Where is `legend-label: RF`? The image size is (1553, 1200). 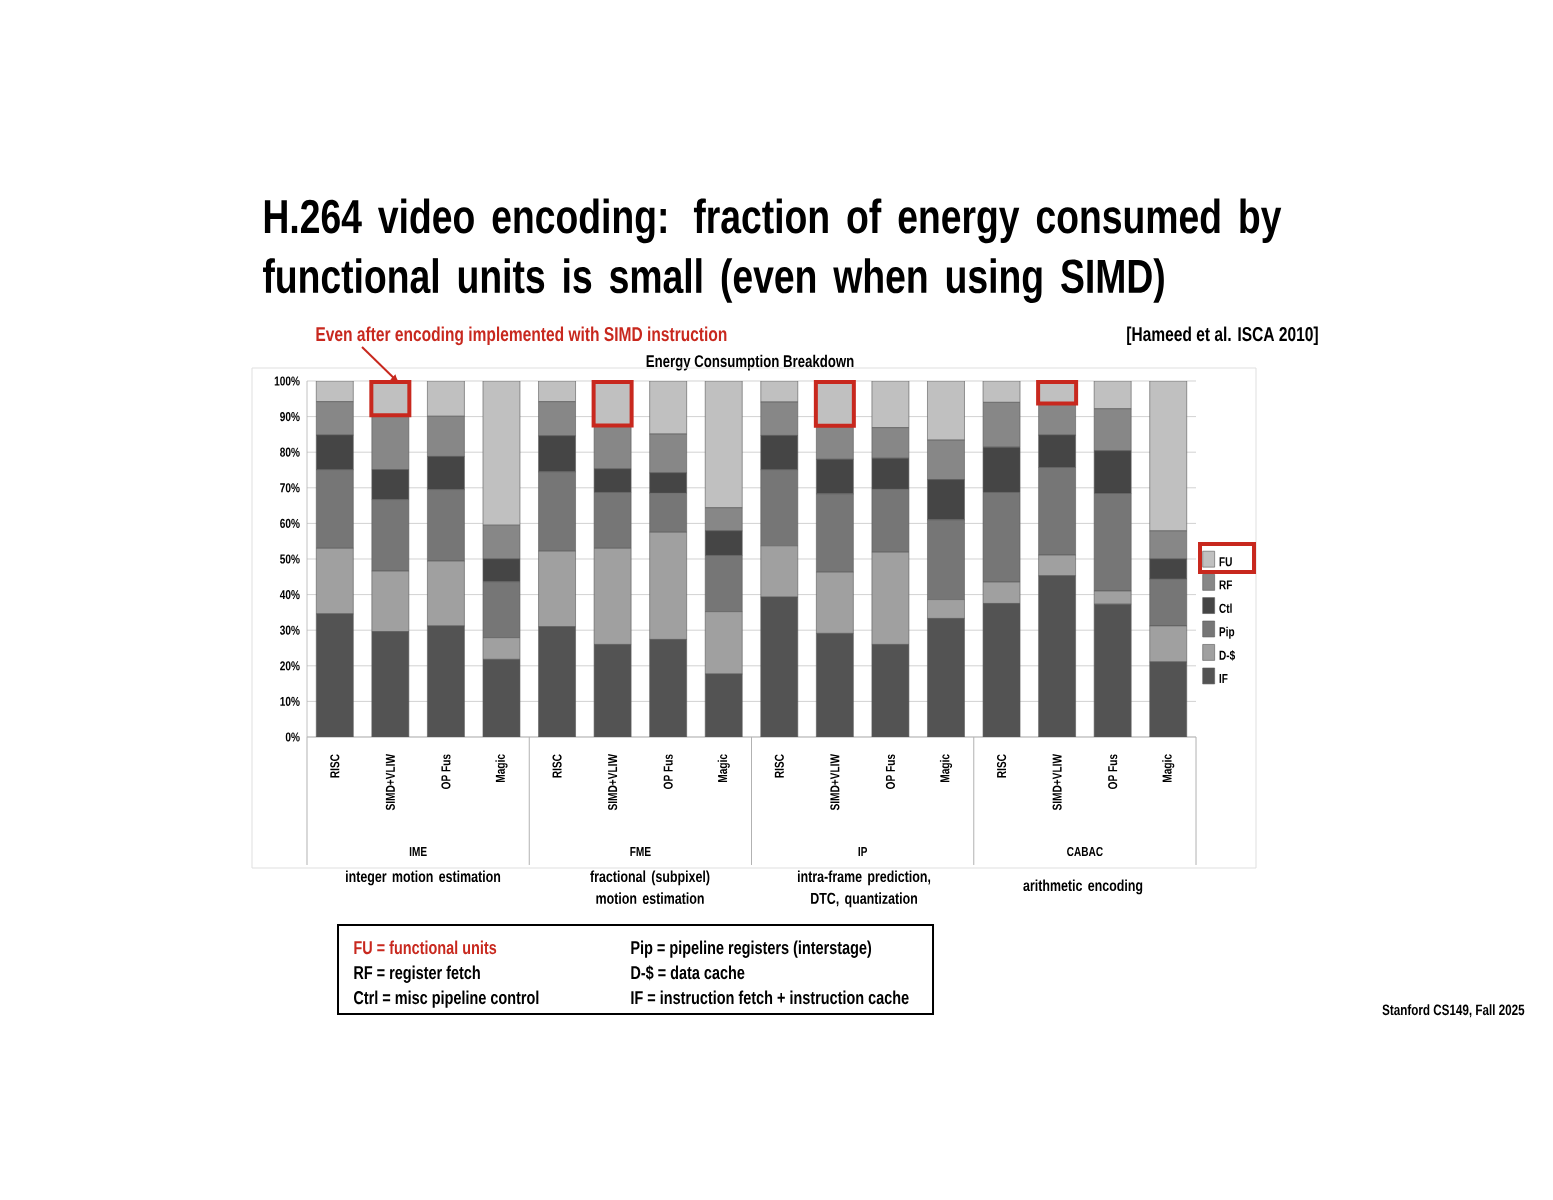
legend-label: RF is located at coordinates (1225, 585).